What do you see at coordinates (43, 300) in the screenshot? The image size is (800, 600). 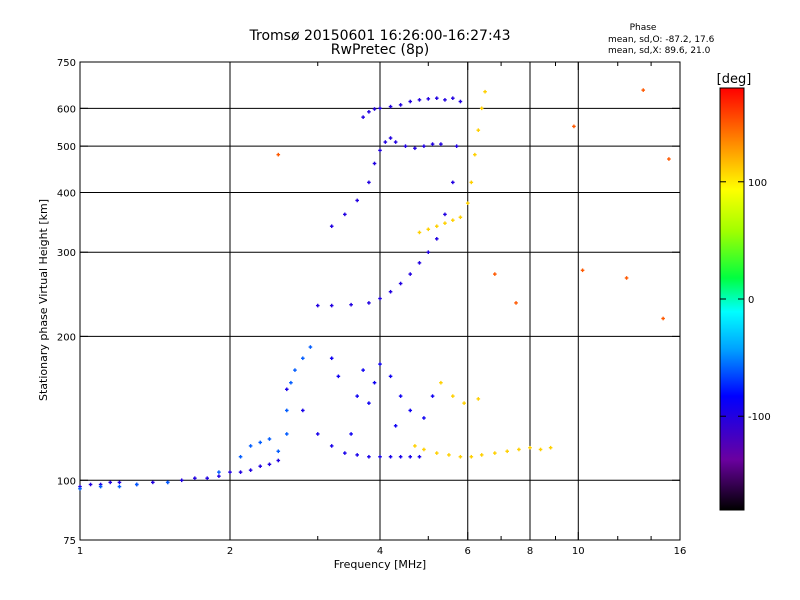 I see `y-axis-label: Stationary phase Virtual Height [km]` at bounding box center [43, 300].